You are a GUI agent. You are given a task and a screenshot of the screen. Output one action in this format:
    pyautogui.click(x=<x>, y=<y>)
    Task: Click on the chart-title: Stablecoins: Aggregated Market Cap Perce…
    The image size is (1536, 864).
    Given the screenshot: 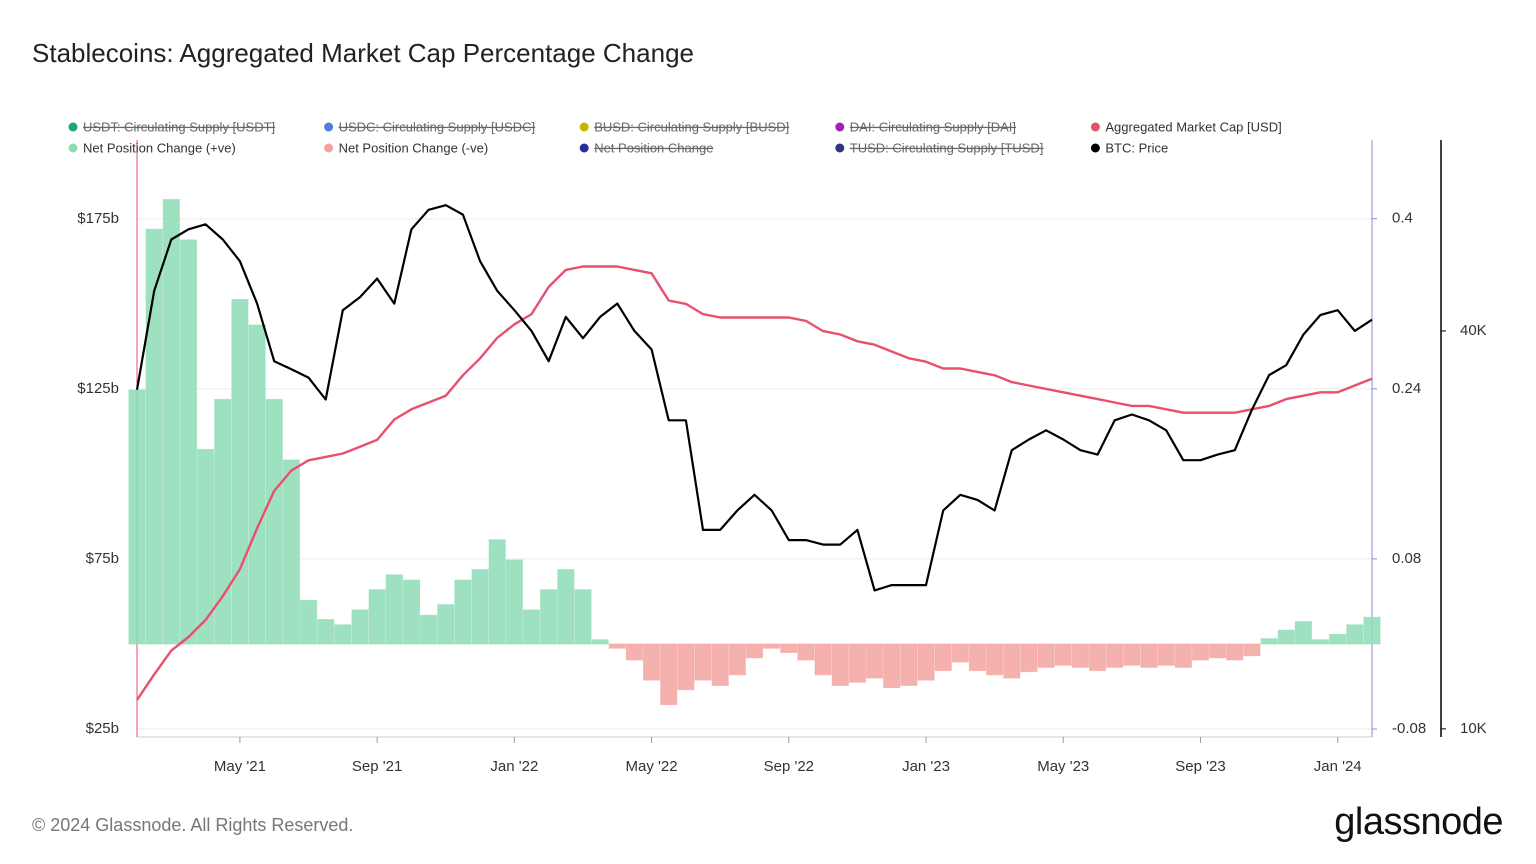 What is the action you would take?
    pyautogui.click(x=363, y=53)
    